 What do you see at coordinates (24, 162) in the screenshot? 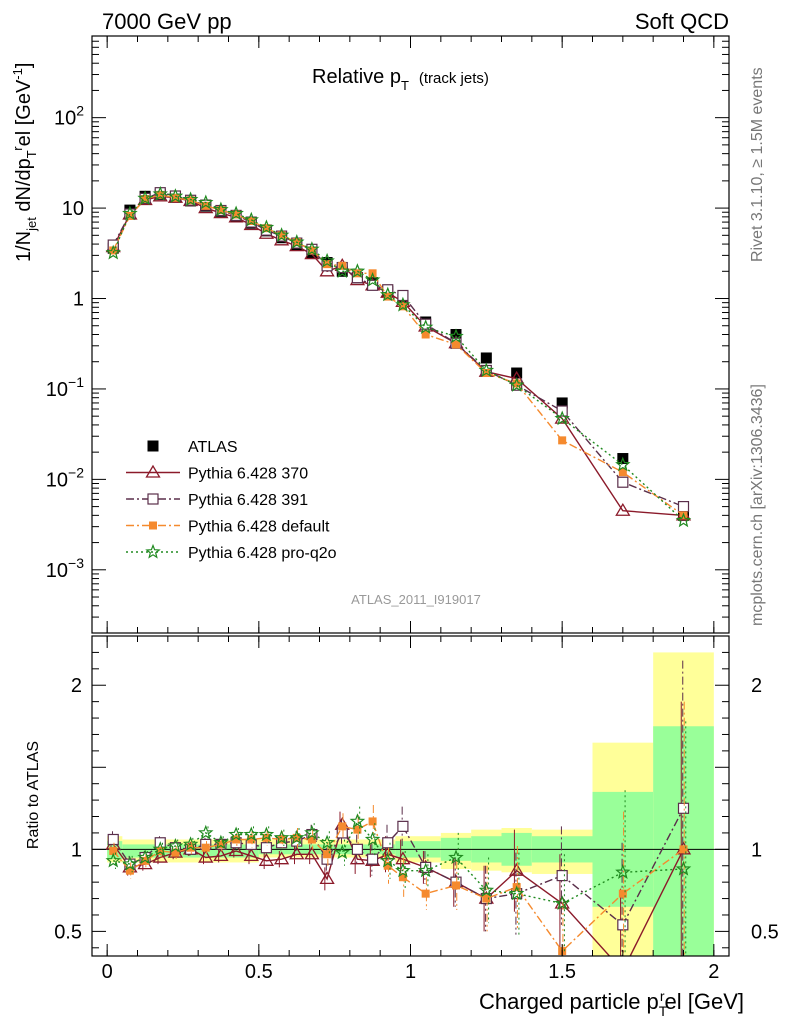
I see `main-y-axis-label: 1/Njet dN/dpTrel [GeV-1]` at bounding box center [24, 162].